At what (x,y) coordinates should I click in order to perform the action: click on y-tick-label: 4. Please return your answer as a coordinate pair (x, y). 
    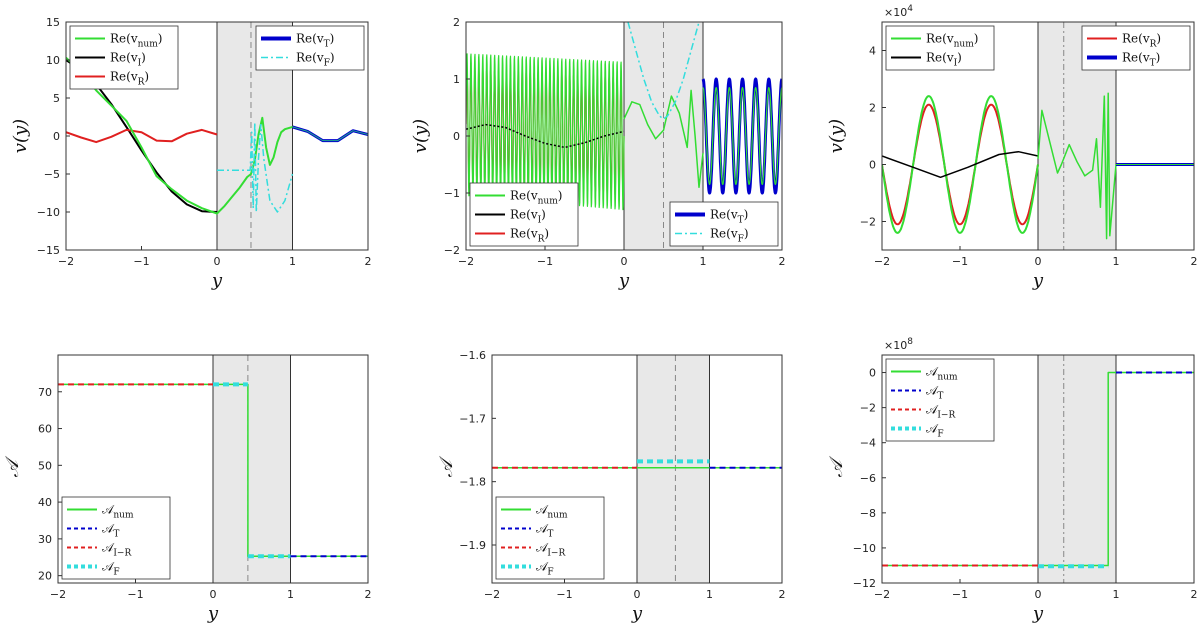
    Looking at the image, I should click on (872, 51).